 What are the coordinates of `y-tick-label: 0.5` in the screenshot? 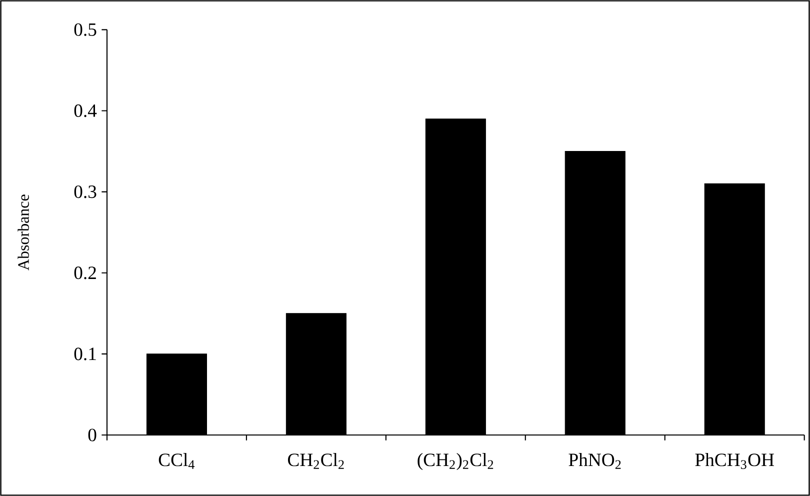 It's located at (85, 29).